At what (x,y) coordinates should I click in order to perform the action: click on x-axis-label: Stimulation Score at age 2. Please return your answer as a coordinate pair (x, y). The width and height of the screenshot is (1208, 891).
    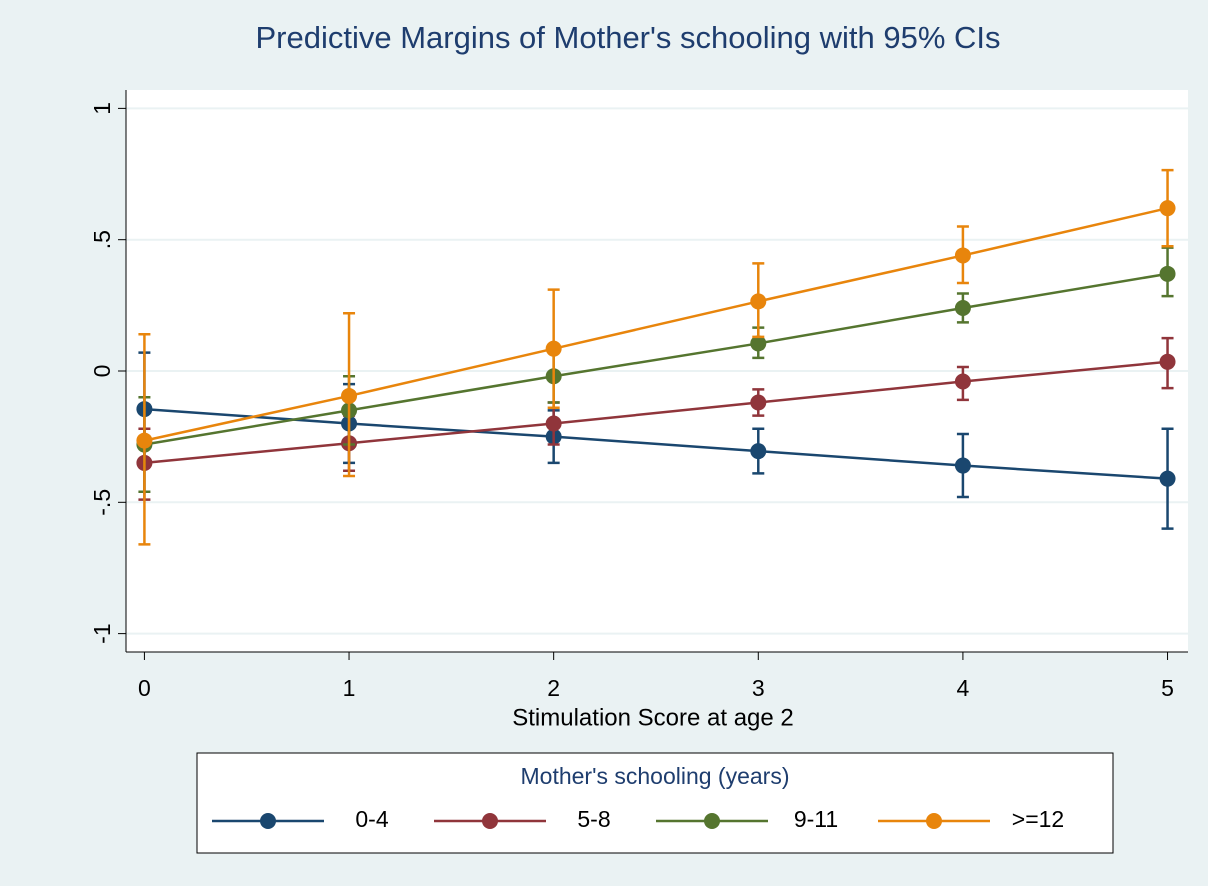
    Looking at the image, I should click on (653, 717).